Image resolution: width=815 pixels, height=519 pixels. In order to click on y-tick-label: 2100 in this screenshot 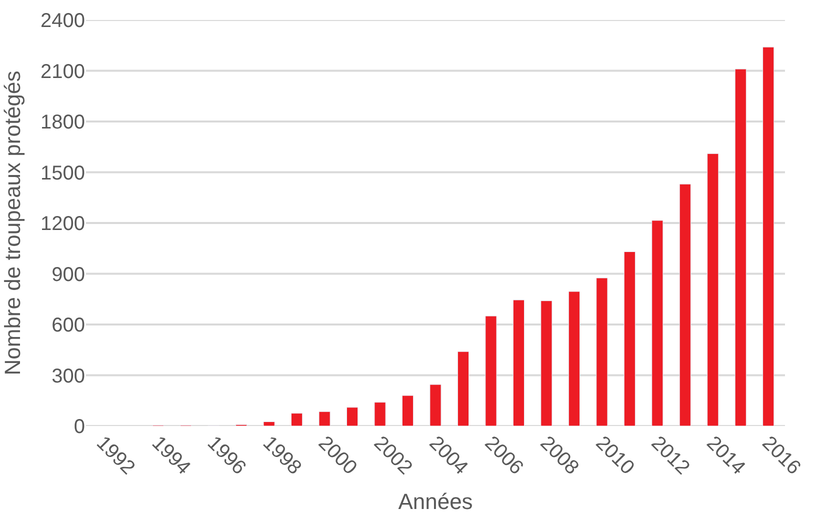, I will do `click(62, 71)`.